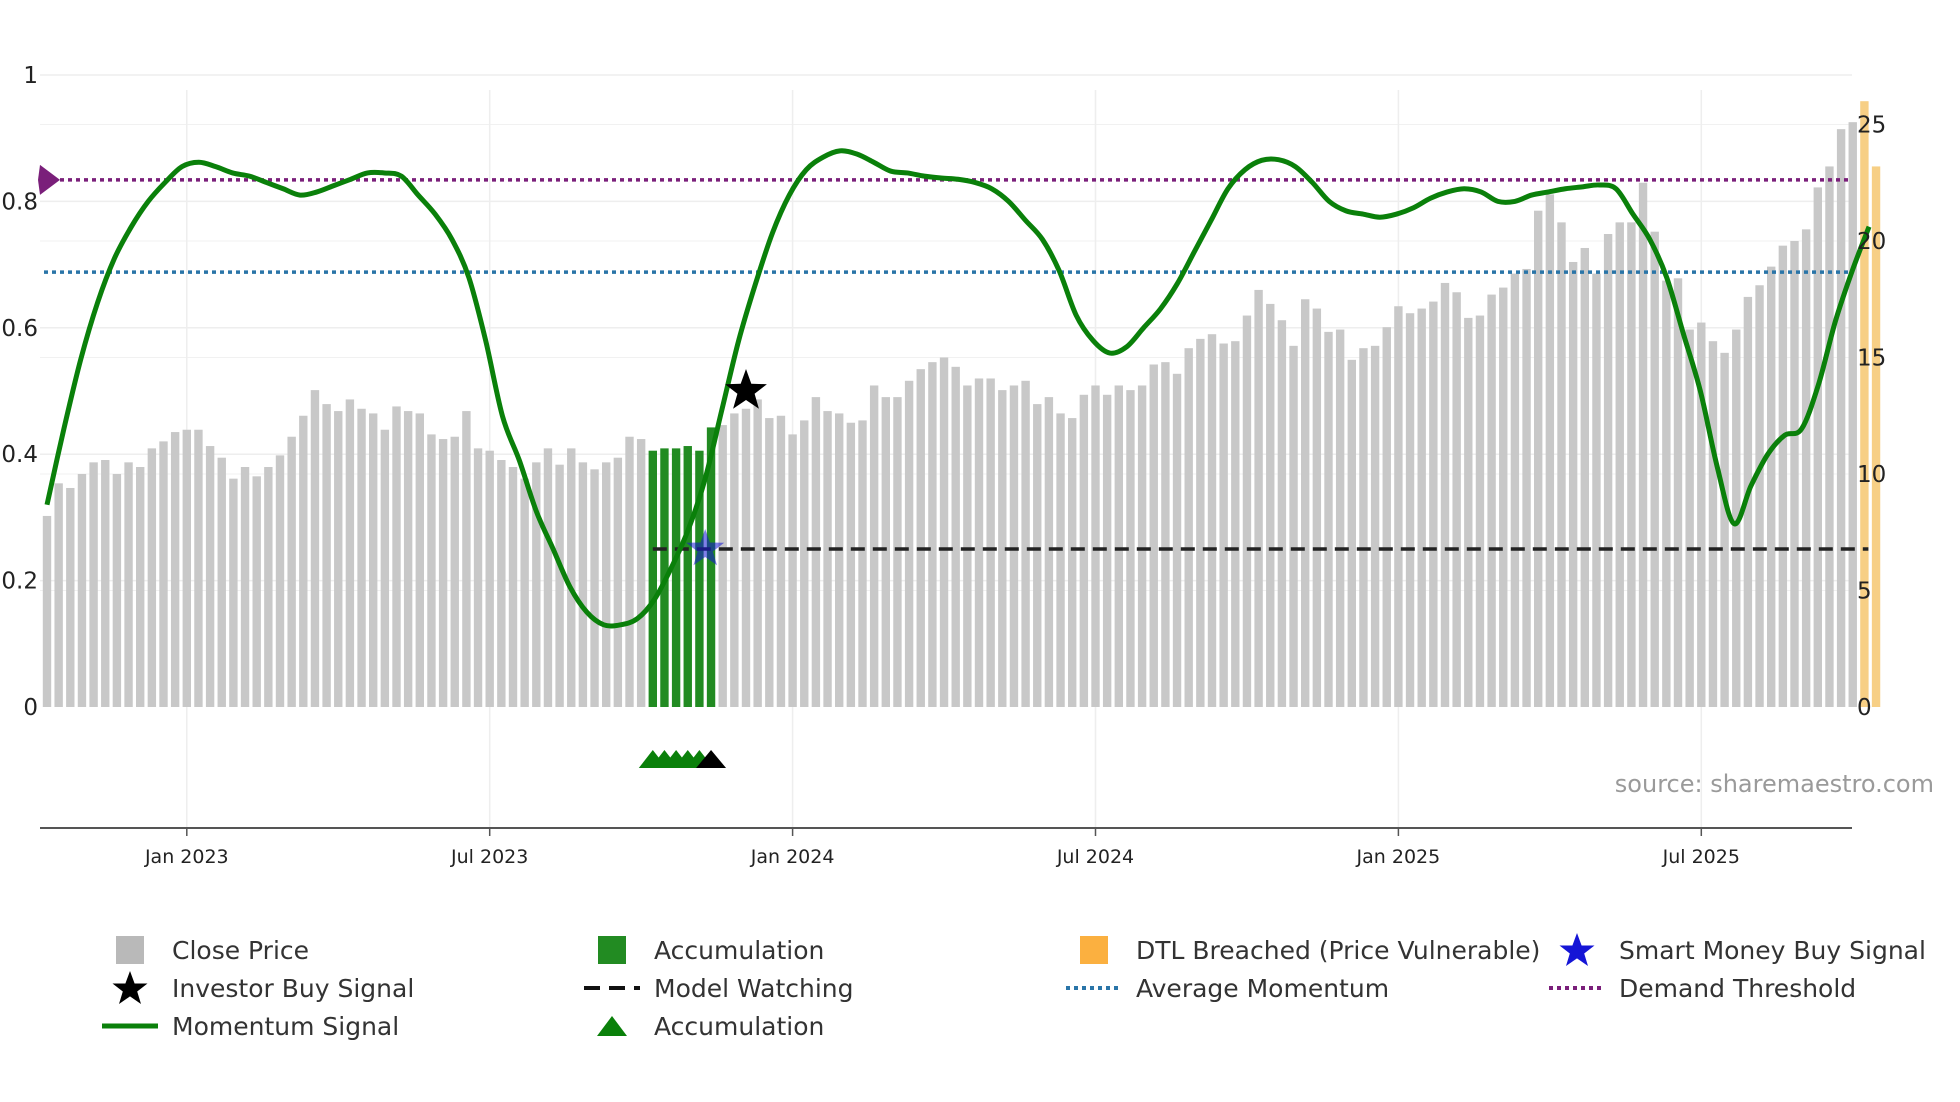 Image resolution: width=1960 pixels, height=1102 pixels. I want to click on left-axis-tick-label: 0.8, so click(19, 202).